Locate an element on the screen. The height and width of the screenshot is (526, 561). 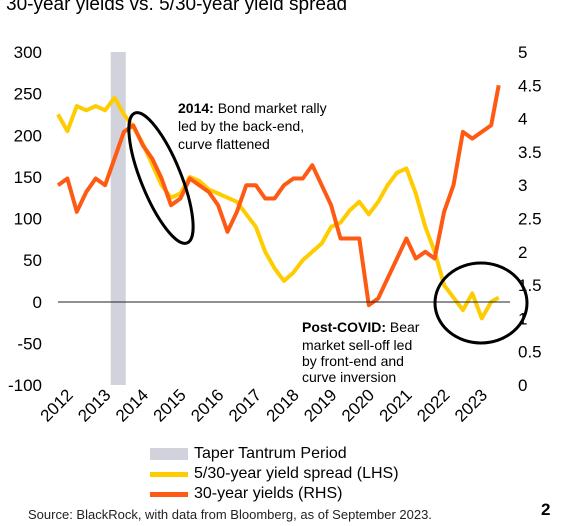
x-tick-label: 2020 is located at coordinates (358, 405).